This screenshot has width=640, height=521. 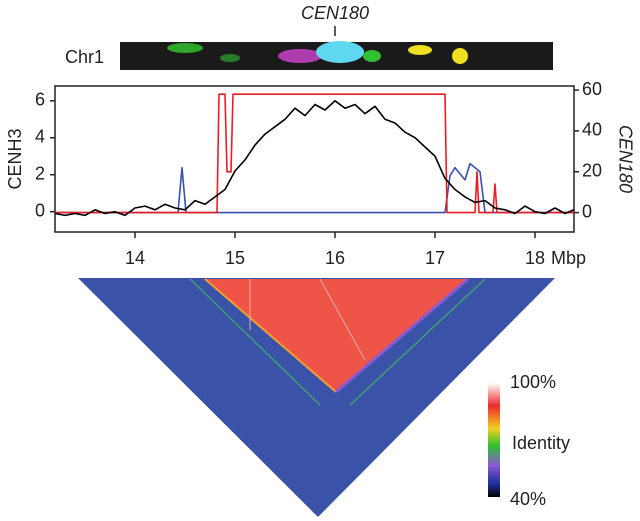 I want to click on y-tick-label: 0, so click(x=40, y=210).